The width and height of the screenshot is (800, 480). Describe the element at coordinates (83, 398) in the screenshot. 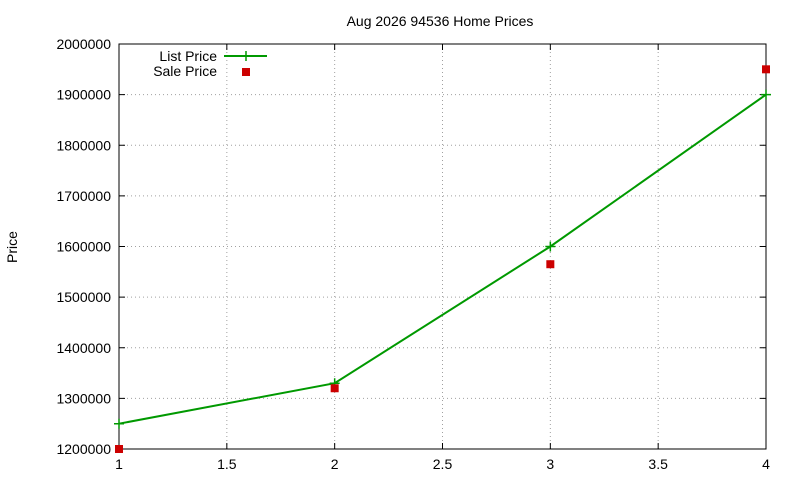

I see `y-tick-label: 1300000` at that location.